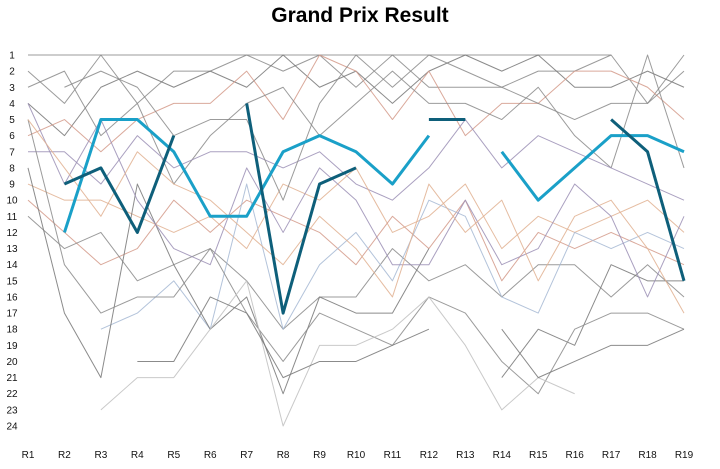  I want to click on x-tick-label: R5, so click(173, 455).